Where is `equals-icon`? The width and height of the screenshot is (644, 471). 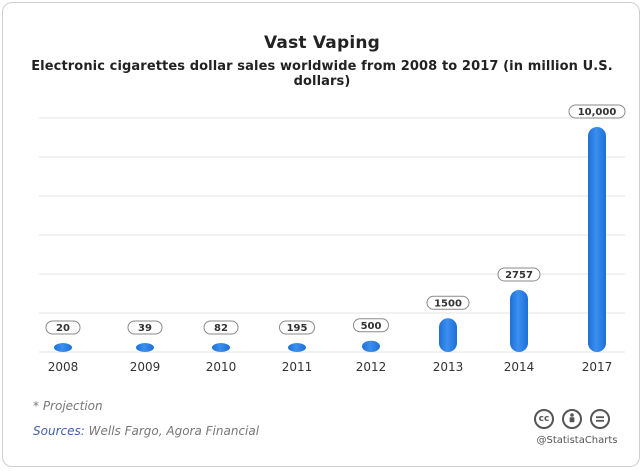
equals-icon is located at coordinates (600, 419).